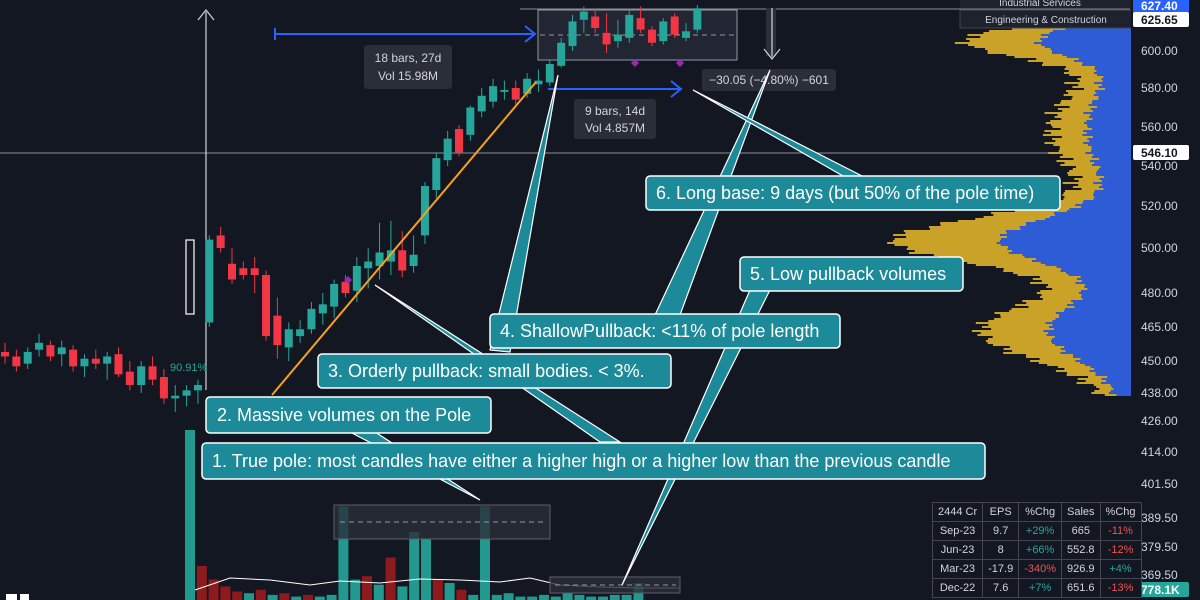 Image resolution: width=1200 pixels, height=600 pixels. What do you see at coordinates (957, 588) in the screenshot?
I see `period-cell: Dec-22` at bounding box center [957, 588].